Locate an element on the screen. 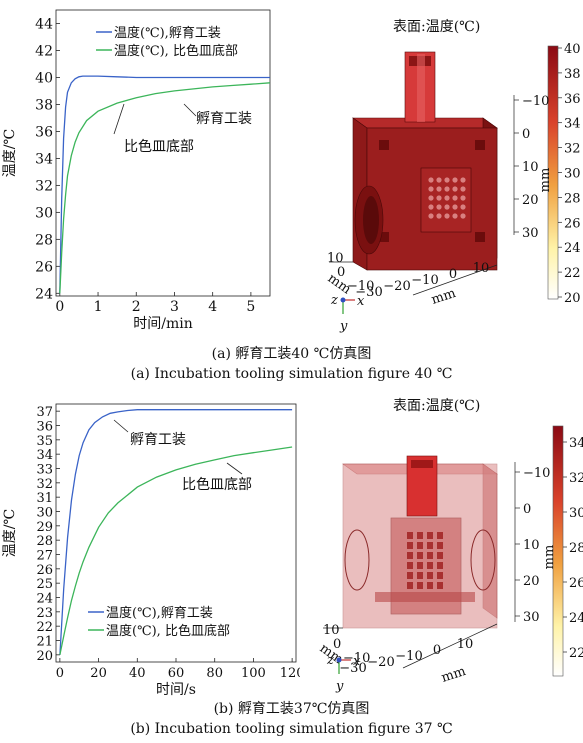 The width and height of the screenshot is (583, 743). colorbar-tick-label: 24 is located at coordinates (572, 248).